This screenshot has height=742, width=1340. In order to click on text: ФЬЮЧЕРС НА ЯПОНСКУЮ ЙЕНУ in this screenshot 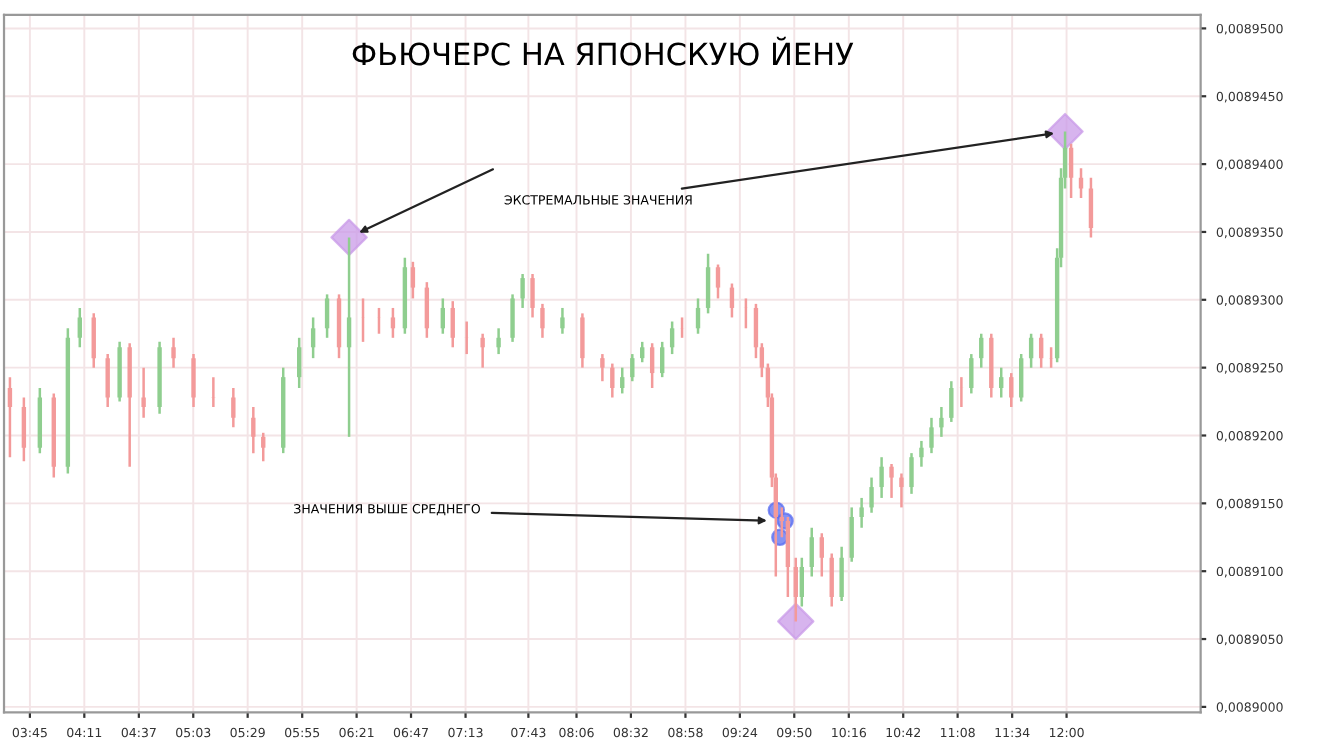, I will do `click(603, 51)`.